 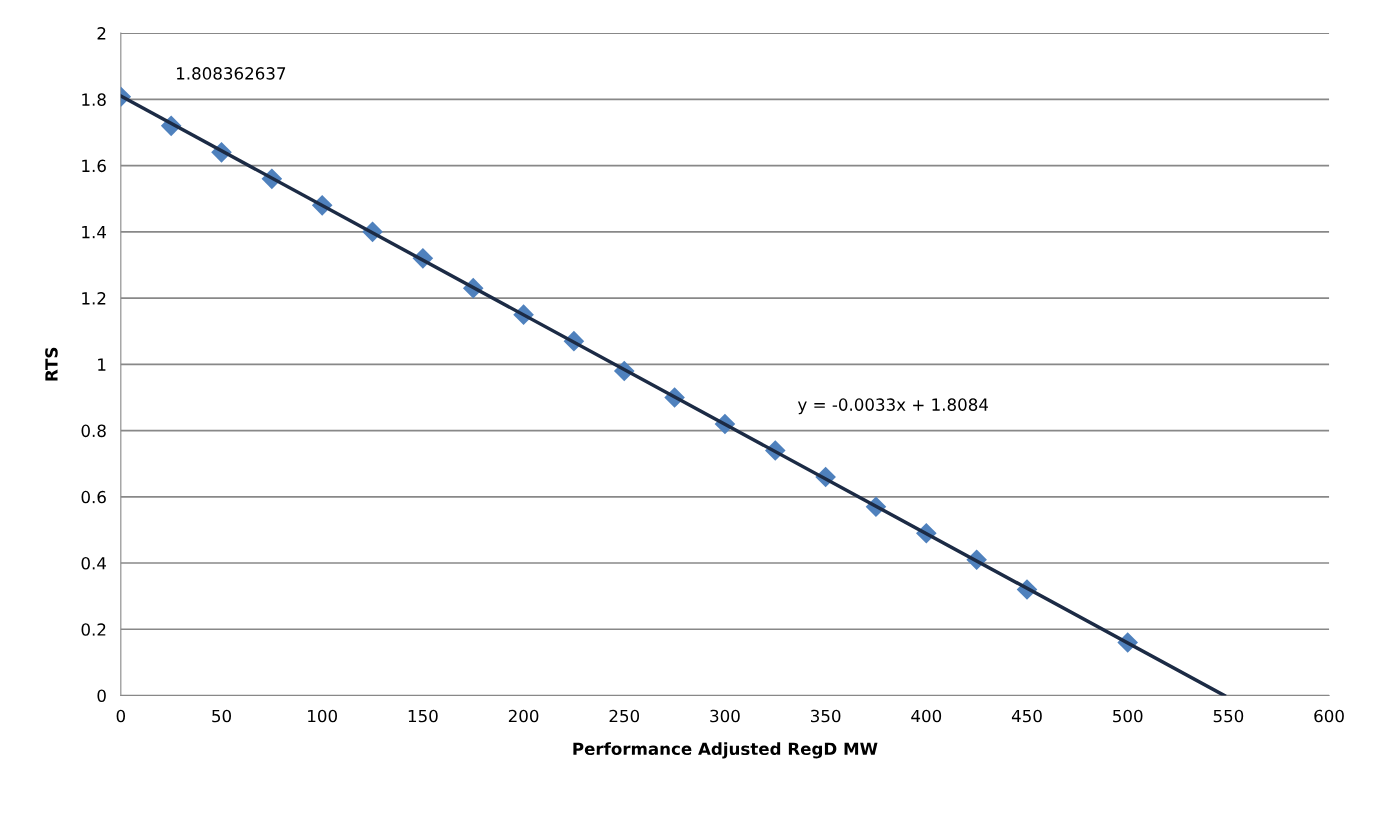 What do you see at coordinates (892, 406) in the screenshot?
I see `annotation: y = -0.0033x + 1.8084` at bounding box center [892, 406].